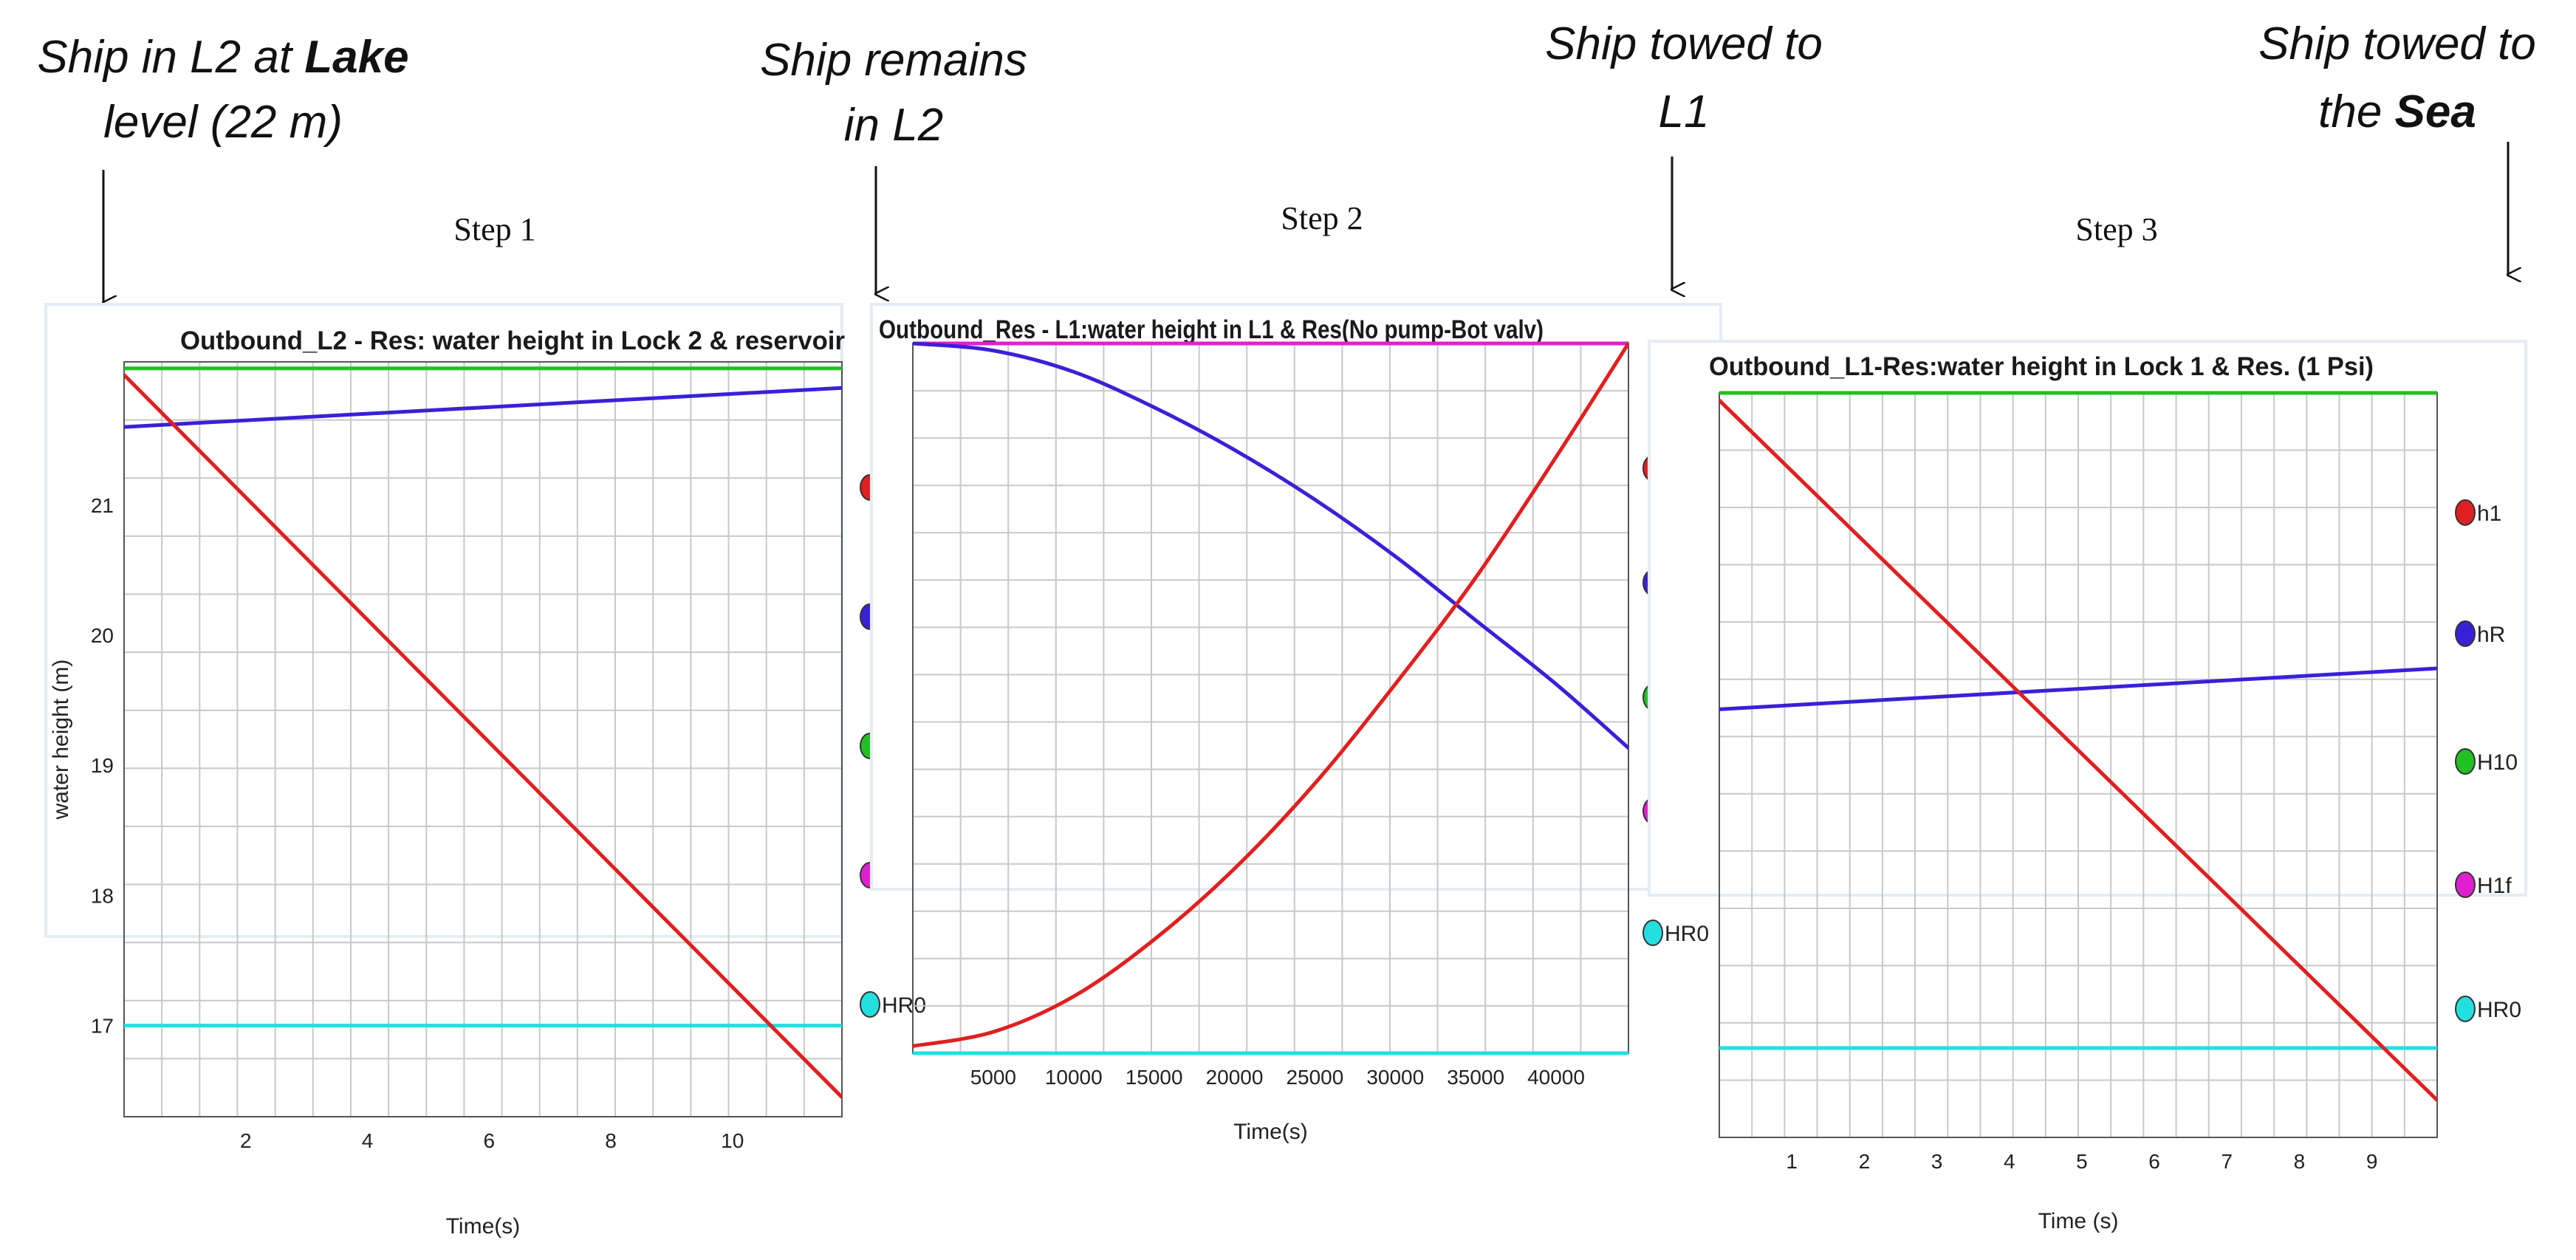 The image size is (2576, 1260). I want to click on x-tick-label: 15000, so click(1154, 1077).